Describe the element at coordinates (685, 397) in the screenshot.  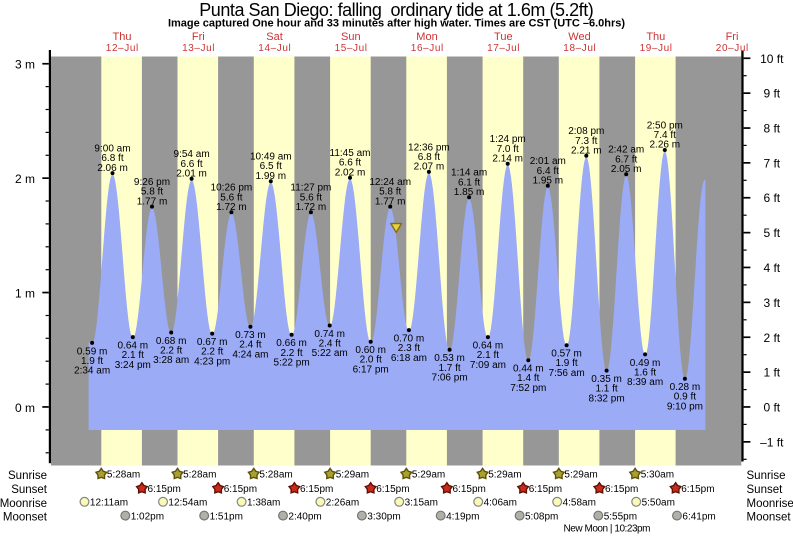
I see `svg-text: 0.9 ft` at that location.